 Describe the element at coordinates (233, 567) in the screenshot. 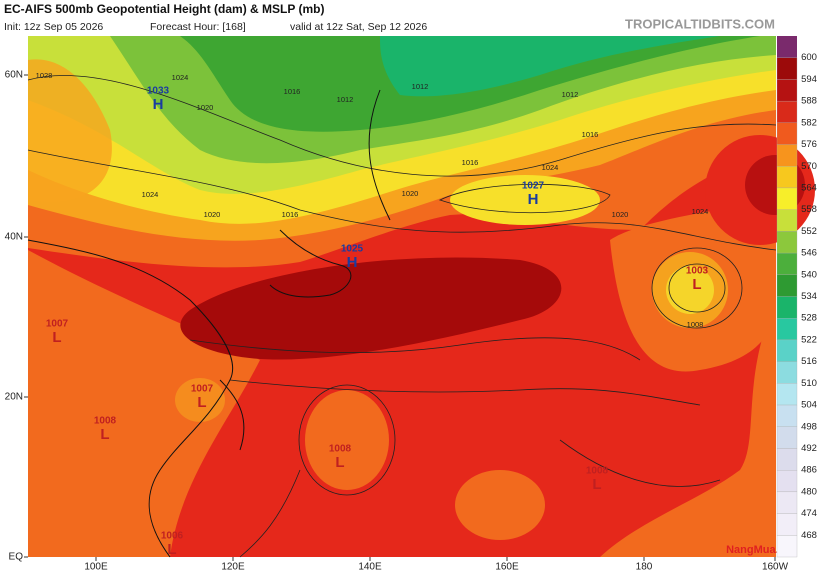

I see `lon-label: 120E` at that location.